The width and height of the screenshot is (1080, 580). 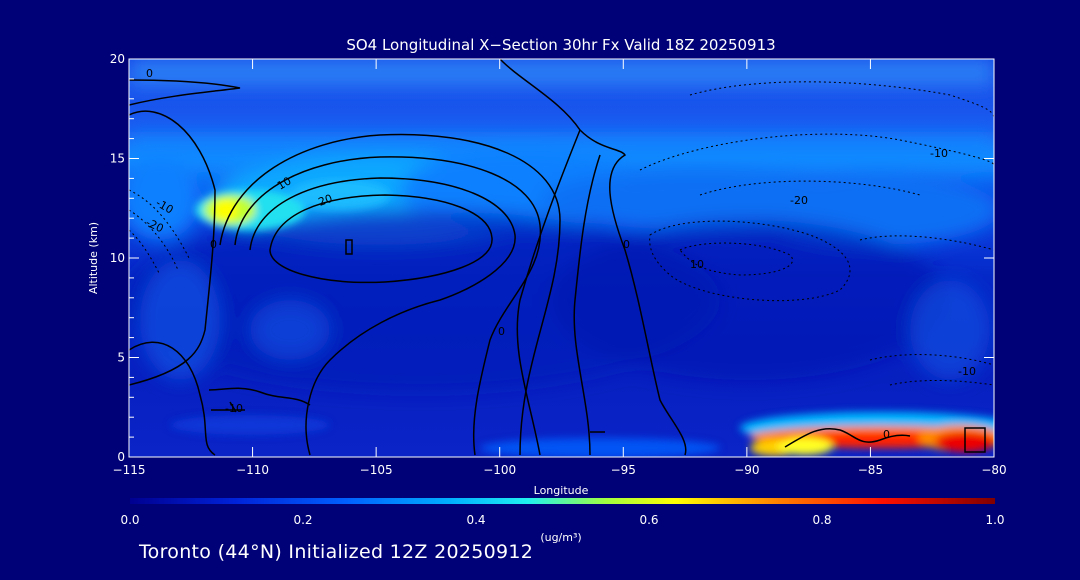 What do you see at coordinates (499, 470) in the screenshot?
I see `x-tick-label: −100` at bounding box center [499, 470].